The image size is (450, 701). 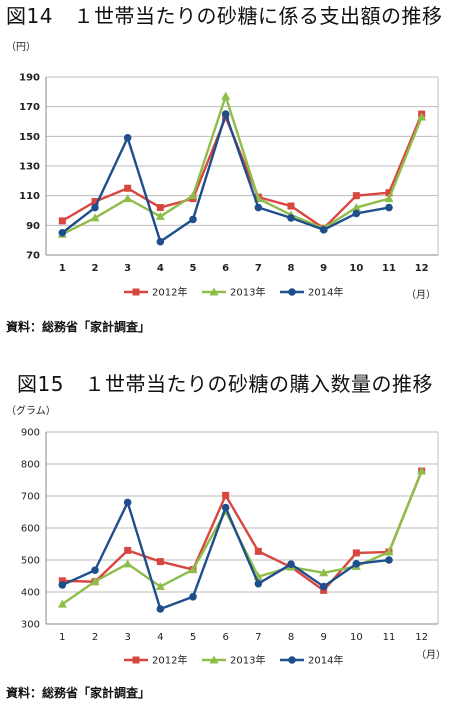 What do you see at coordinates (29, 137) in the screenshot?
I see `y-tick-label: 150` at bounding box center [29, 137].